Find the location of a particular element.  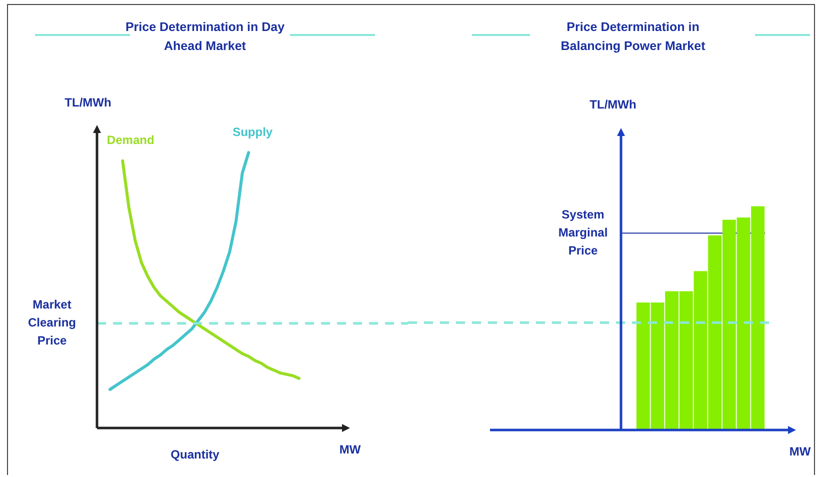

x-axis-title: MW is located at coordinates (800, 451).